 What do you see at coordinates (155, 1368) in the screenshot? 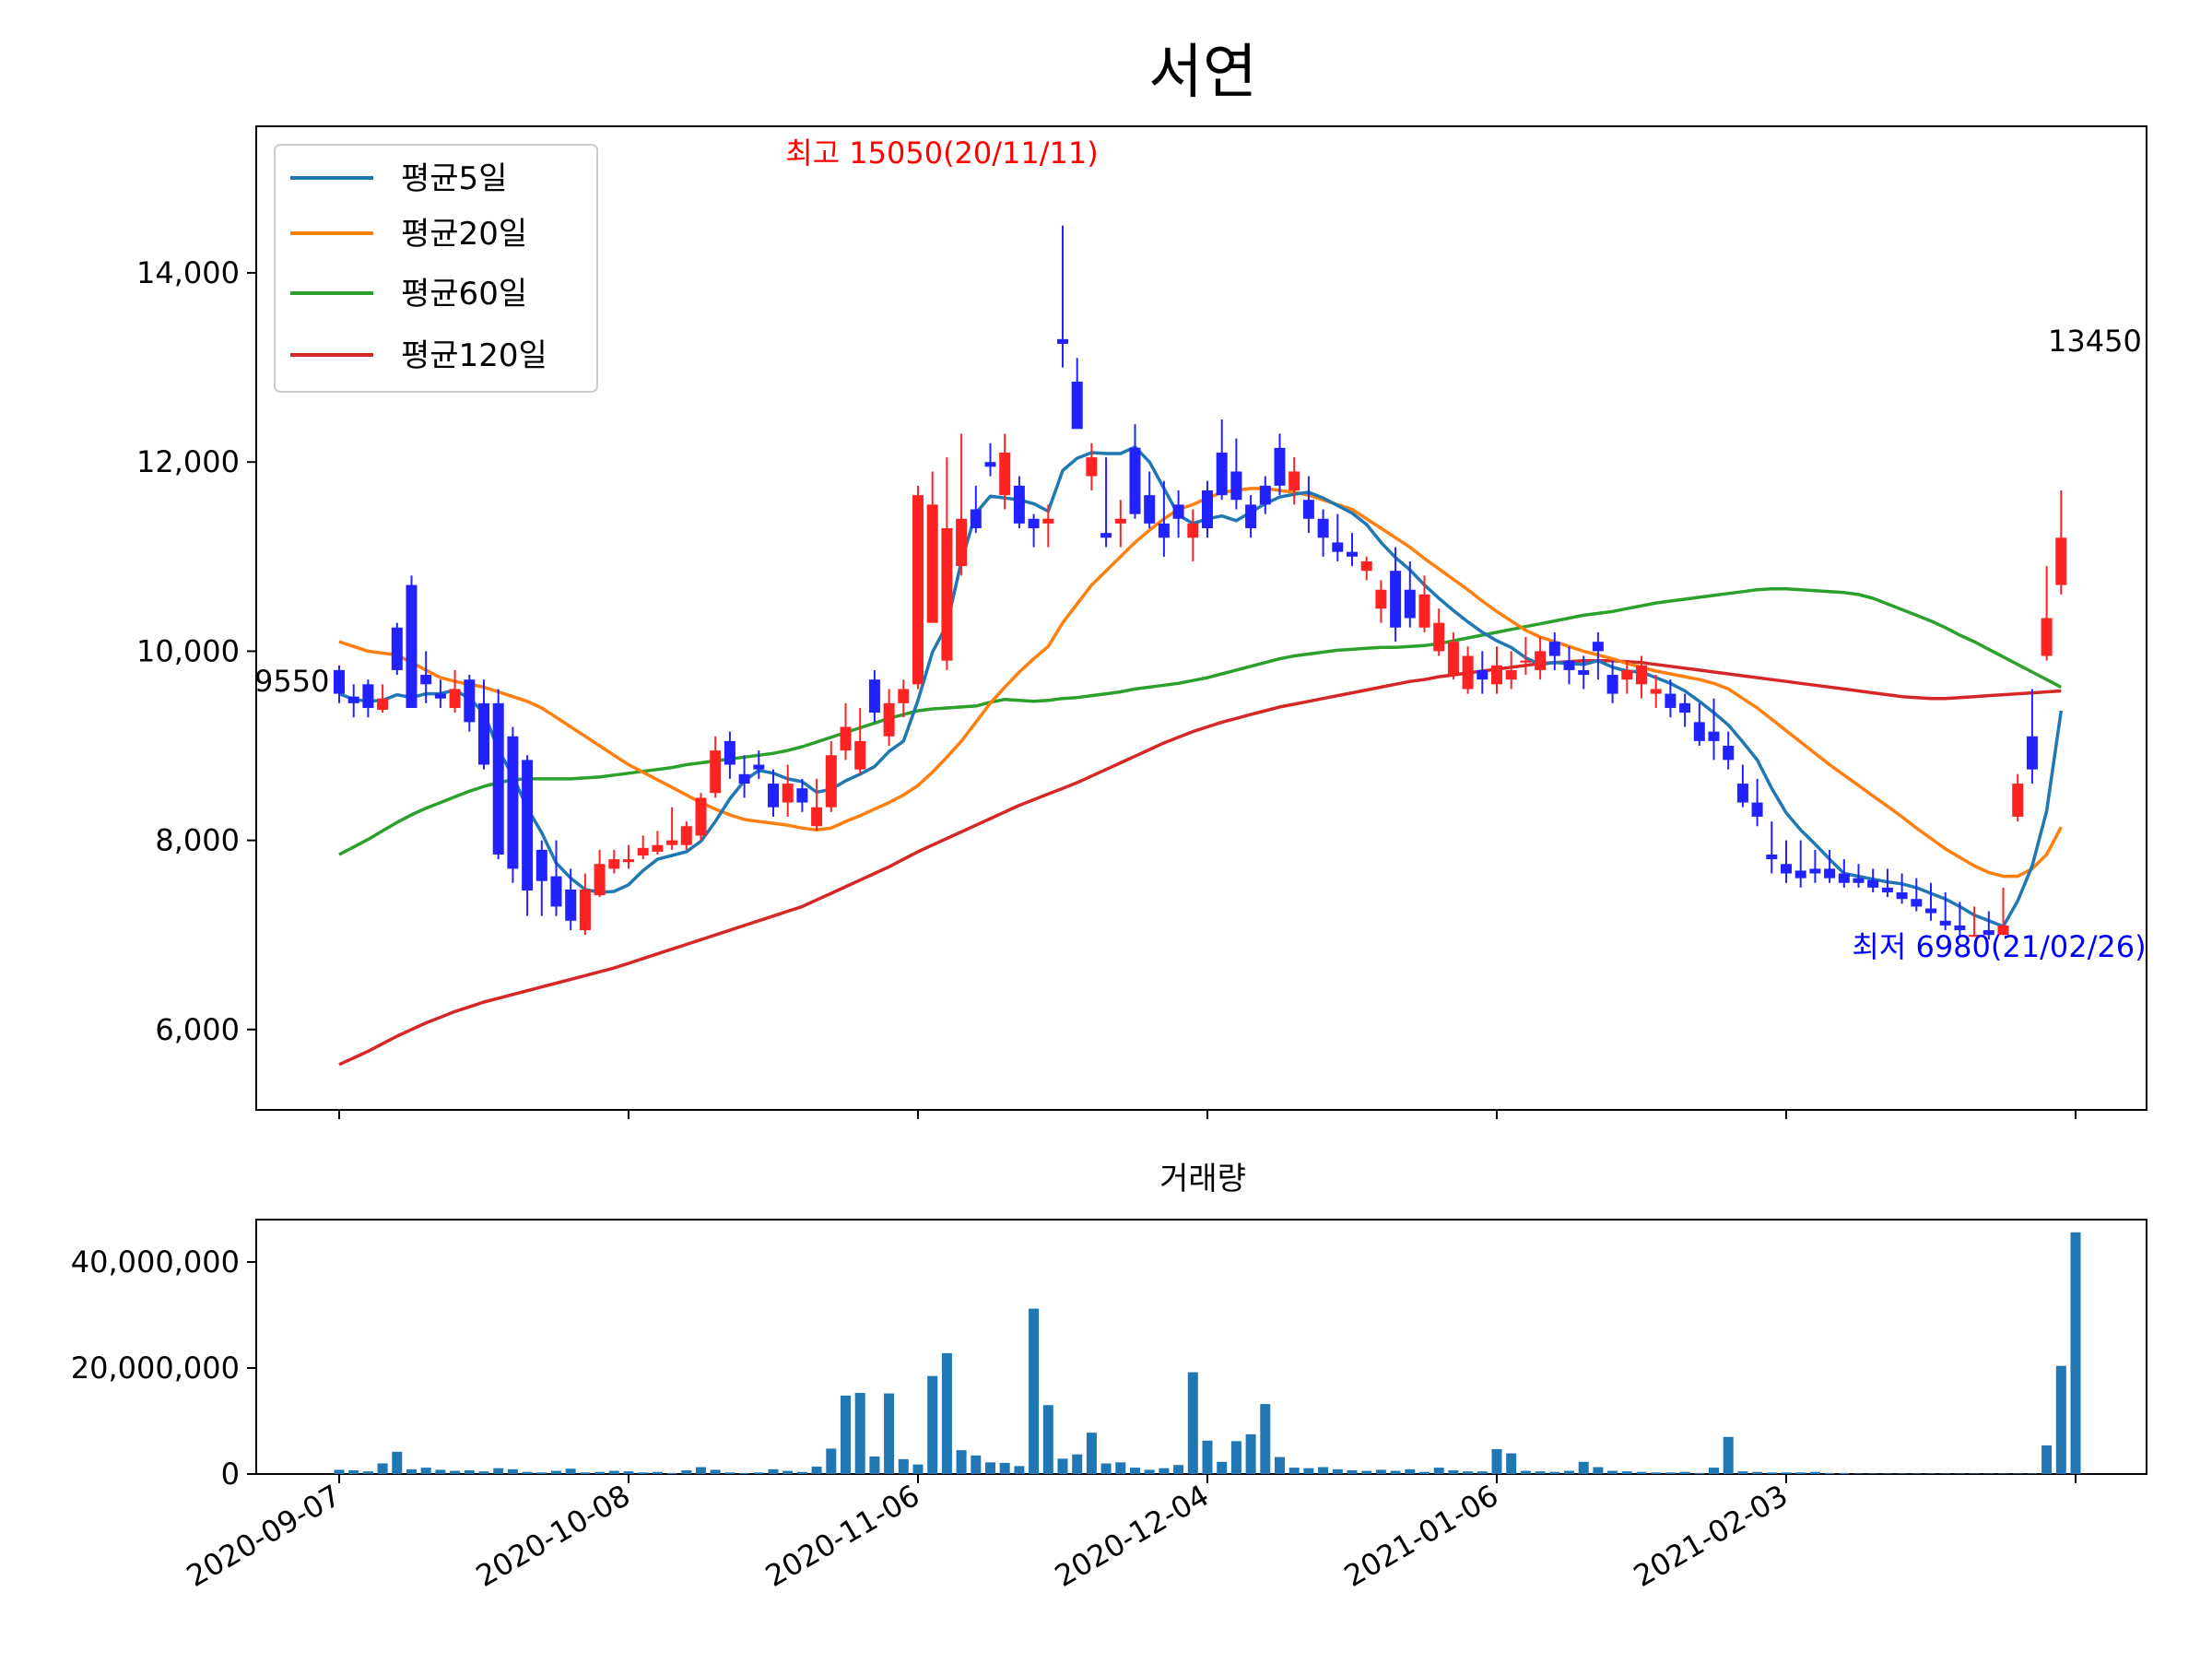
I see `volume-y-tick-label: 20,000,000` at bounding box center [155, 1368].